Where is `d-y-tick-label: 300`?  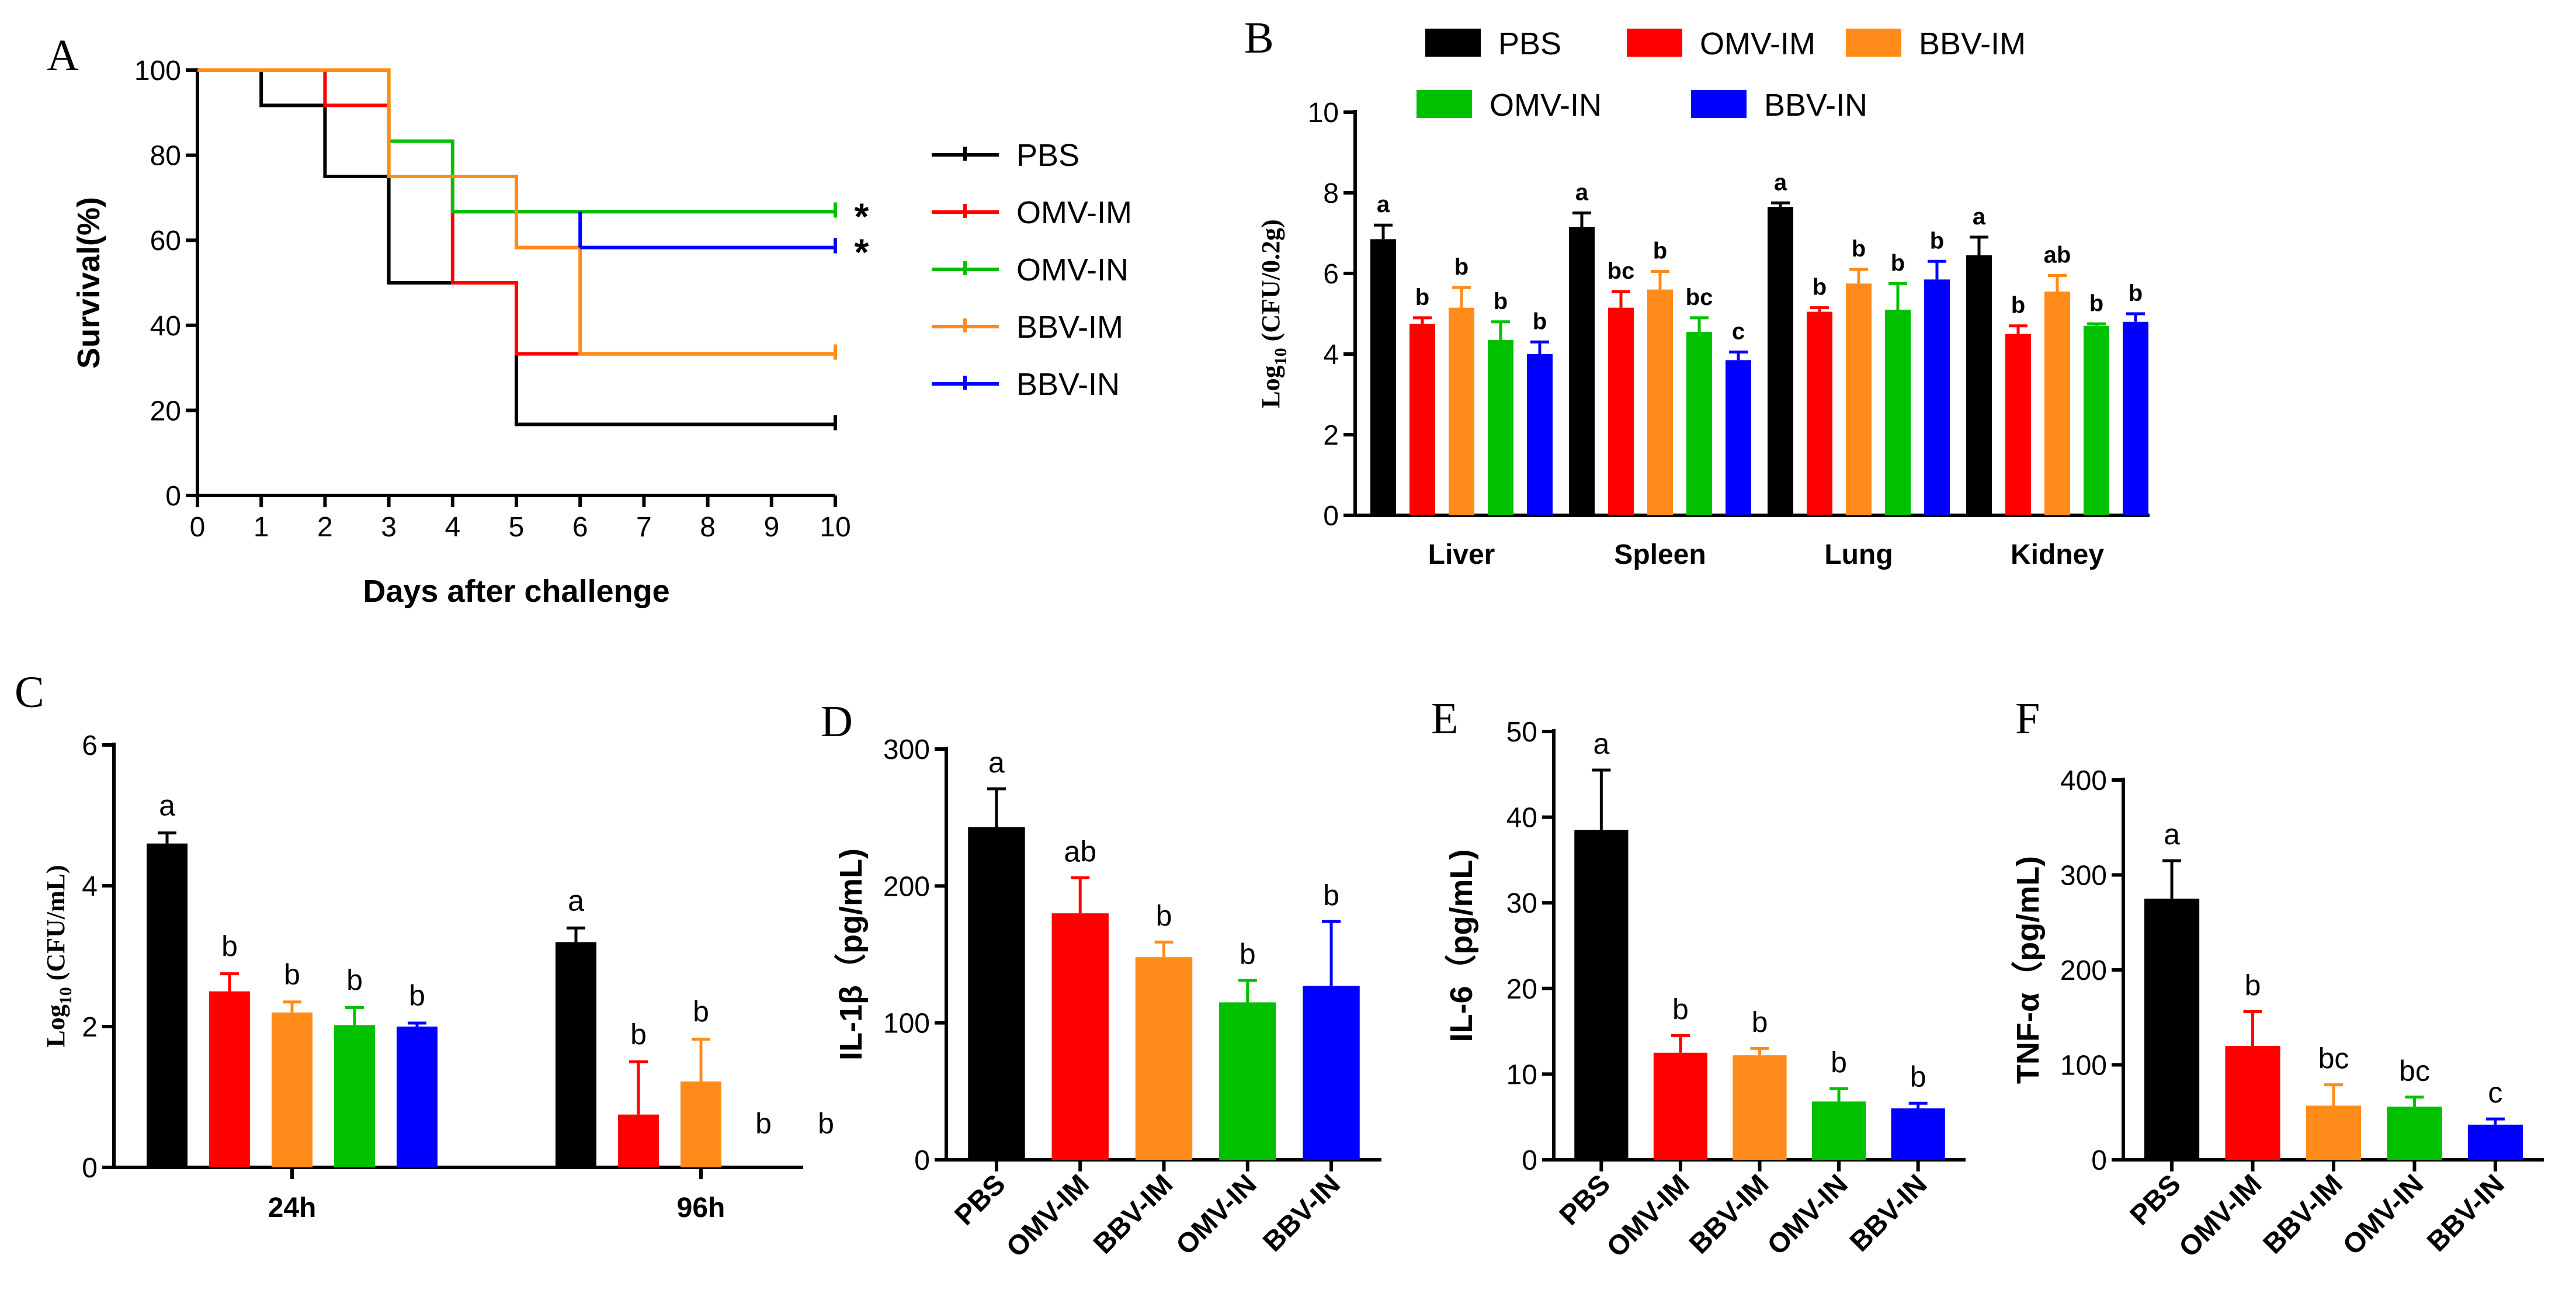
d-y-tick-label: 300 is located at coordinates (907, 749).